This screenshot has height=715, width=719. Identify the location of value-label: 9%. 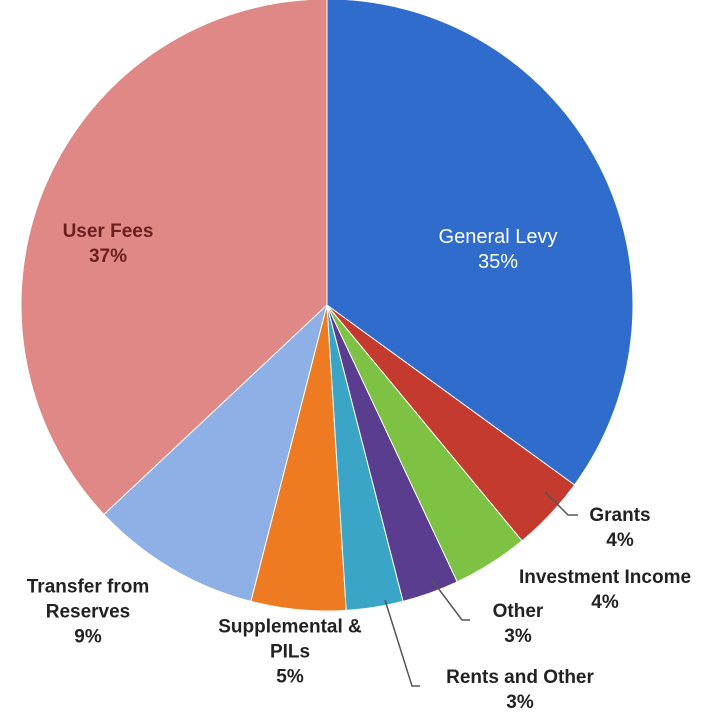
(88, 637).